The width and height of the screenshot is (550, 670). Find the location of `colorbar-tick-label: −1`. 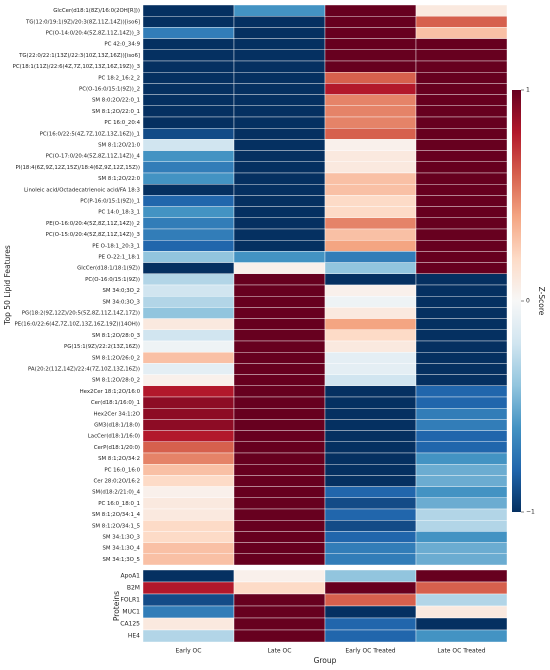

colorbar-tick-label: −1 is located at coordinates (530, 512).